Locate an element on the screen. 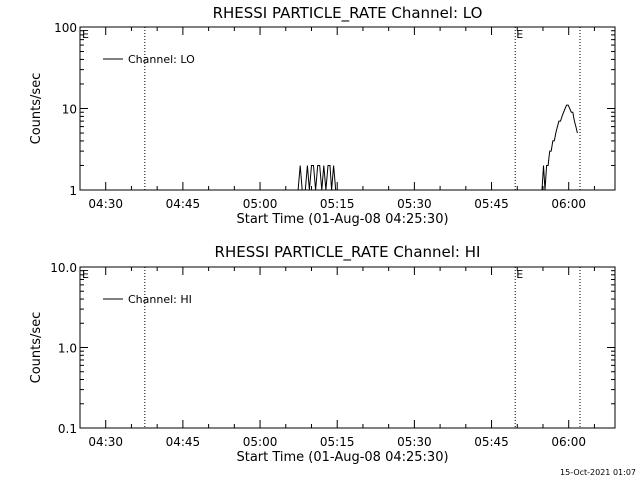 This screenshot has height=480, width=640. chart-title-lo: RHESSI PARTICLE_RATE Channel: LO is located at coordinates (348, 13).